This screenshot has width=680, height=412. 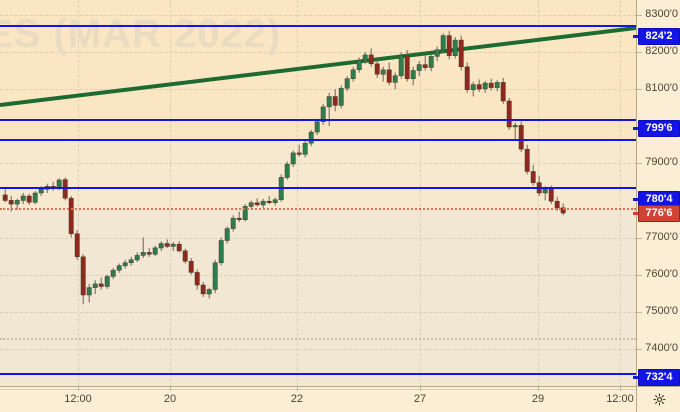 What do you see at coordinates (661, 88) in the screenshot?
I see `price-tick-label: 8100'0` at bounding box center [661, 88].